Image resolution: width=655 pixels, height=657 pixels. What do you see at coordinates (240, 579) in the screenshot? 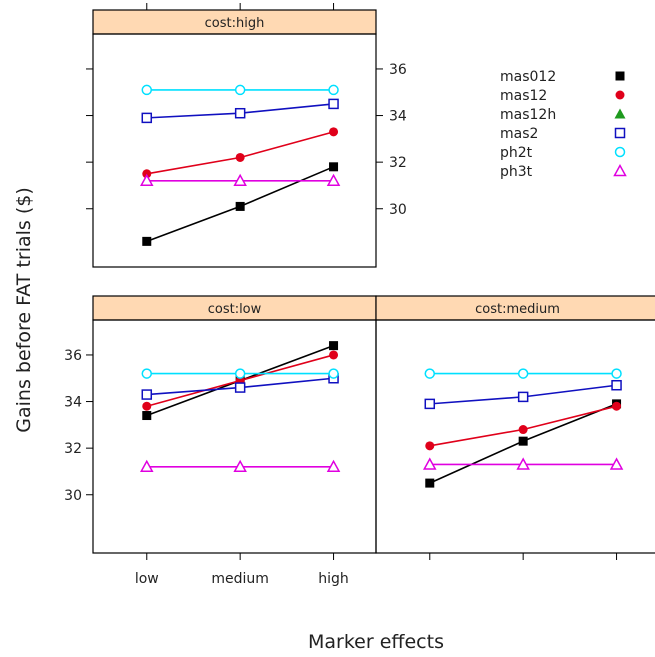
I see `x-tick-label: medium` at bounding box center [240, 579].